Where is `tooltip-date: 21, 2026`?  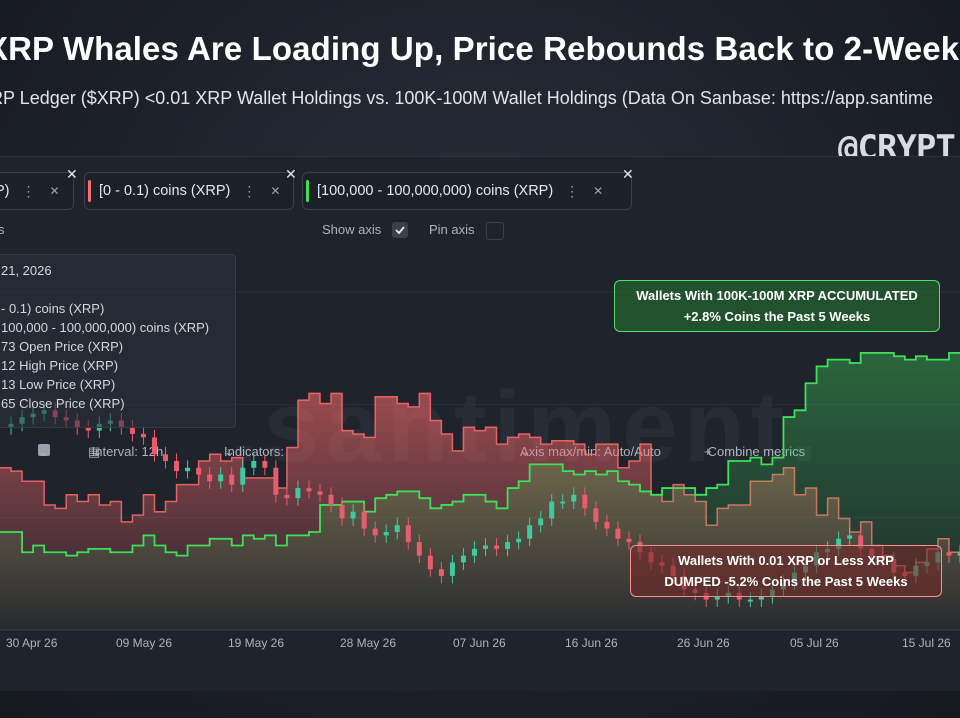
tooltip-date: 21, 2026 is located at coordinates (26, 270).